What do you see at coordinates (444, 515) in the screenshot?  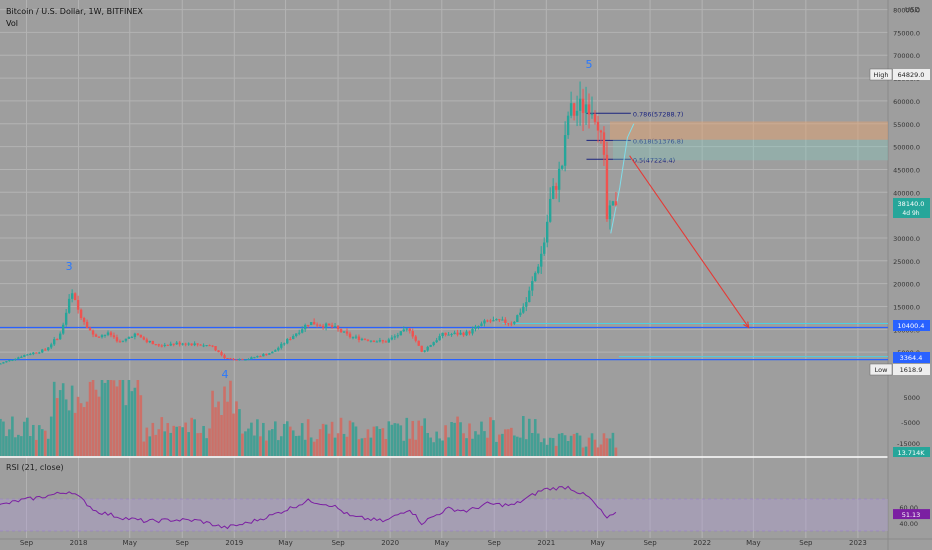 I see `rsi-band` at bounding box center [444, 515].